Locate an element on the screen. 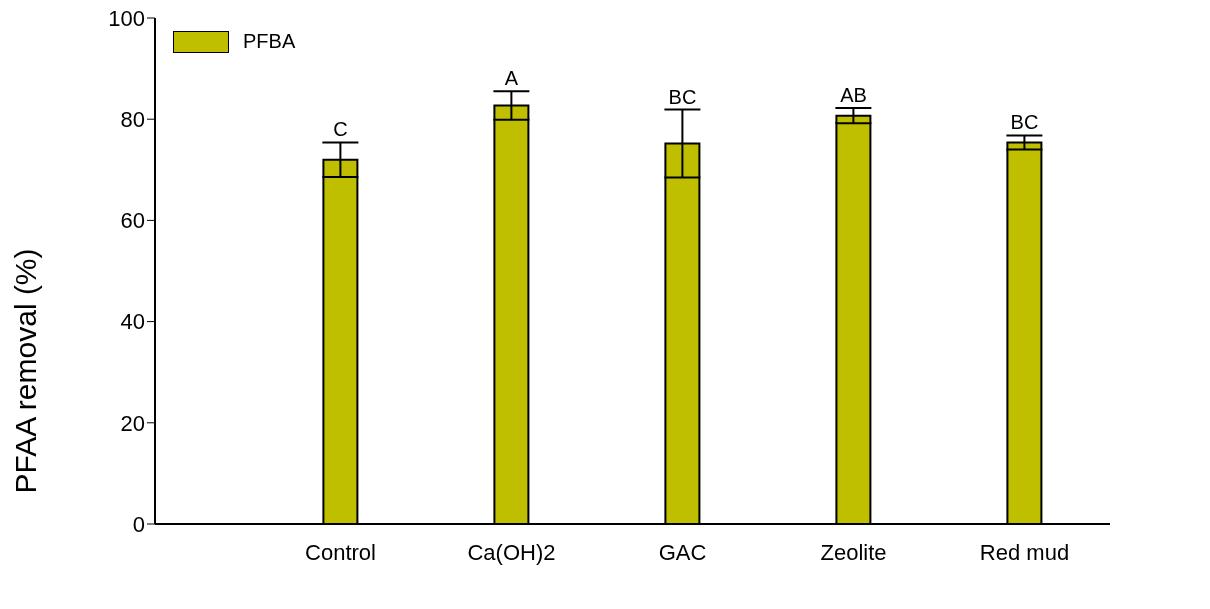  y-tick-label: 60 is located at coordinates (132, 221).